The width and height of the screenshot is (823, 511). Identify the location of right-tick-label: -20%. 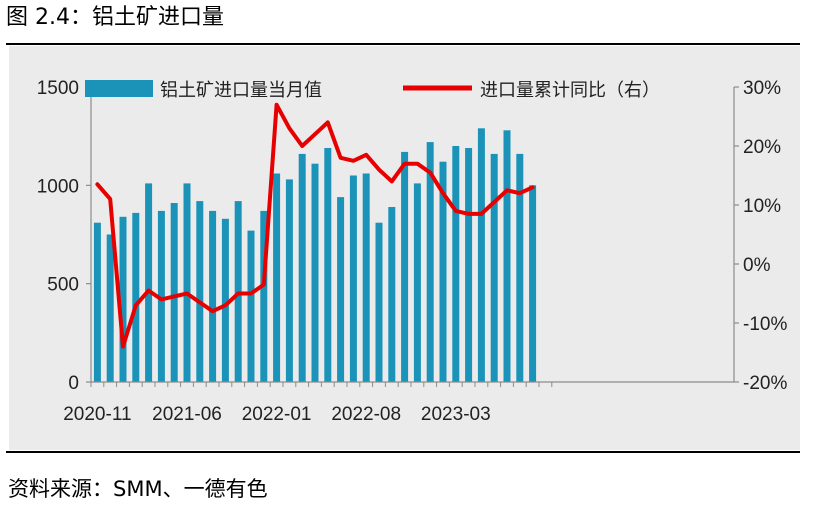
(765, 383).